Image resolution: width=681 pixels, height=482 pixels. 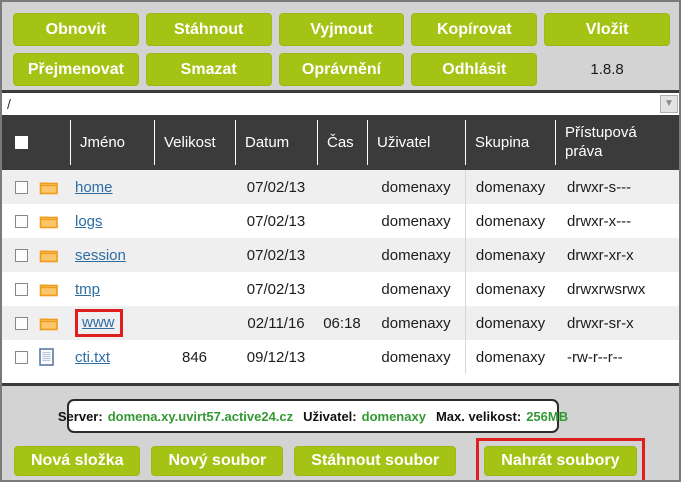 I want to click on column-header-permissions: Přístupová práva, so click(x=617, y=142).